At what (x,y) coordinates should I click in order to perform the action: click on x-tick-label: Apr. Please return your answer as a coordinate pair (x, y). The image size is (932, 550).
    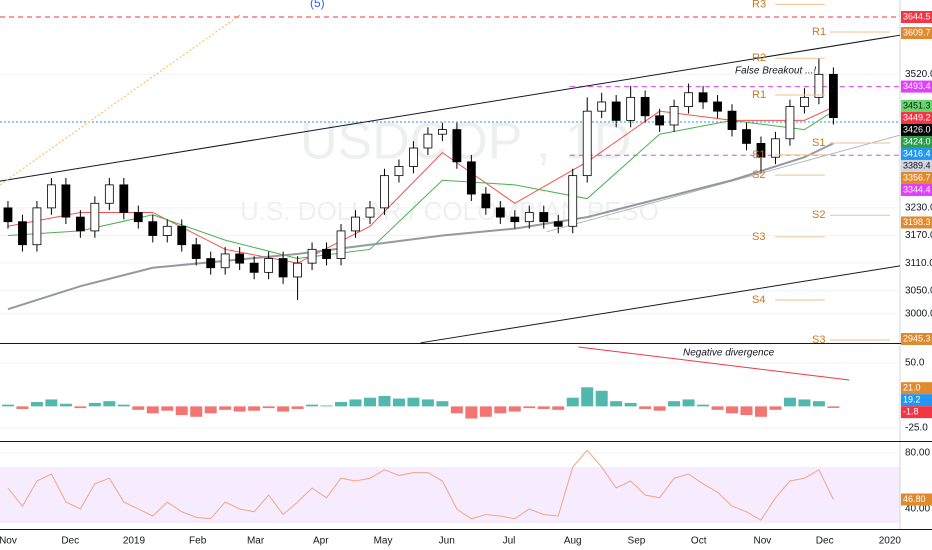
    Looking at the image, I should click on (321, 541).